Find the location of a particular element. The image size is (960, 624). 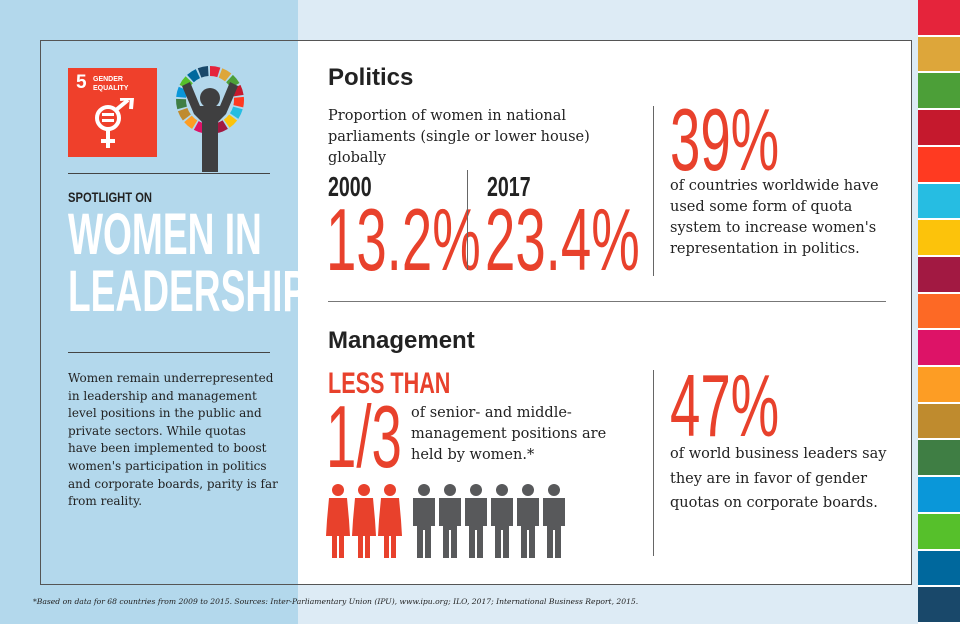

politics-heading: Politics is located at coordinates (371, 77).